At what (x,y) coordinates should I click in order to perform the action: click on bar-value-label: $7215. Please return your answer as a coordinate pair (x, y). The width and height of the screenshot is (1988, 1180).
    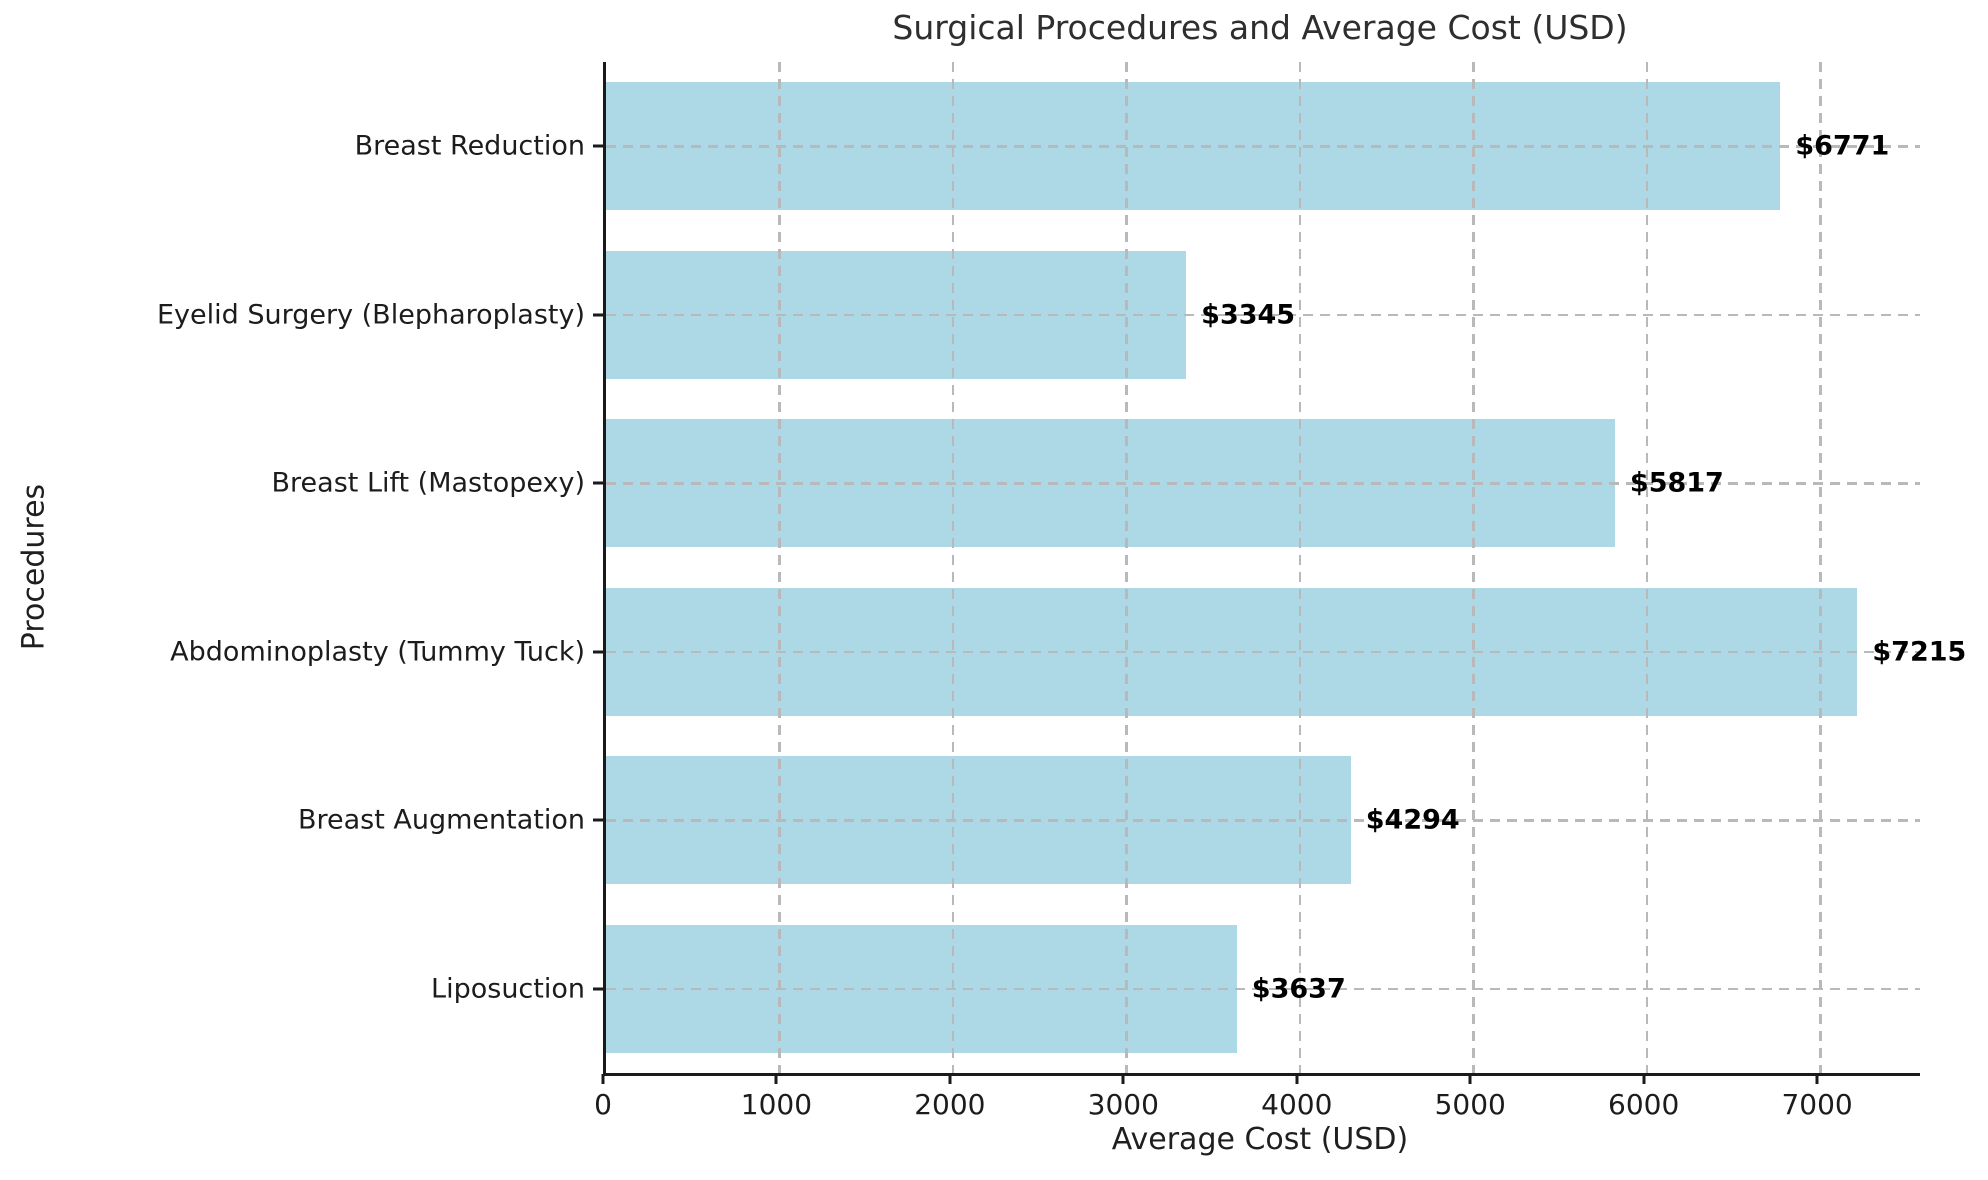
    Looking at the image, I should click on (1919, 652).